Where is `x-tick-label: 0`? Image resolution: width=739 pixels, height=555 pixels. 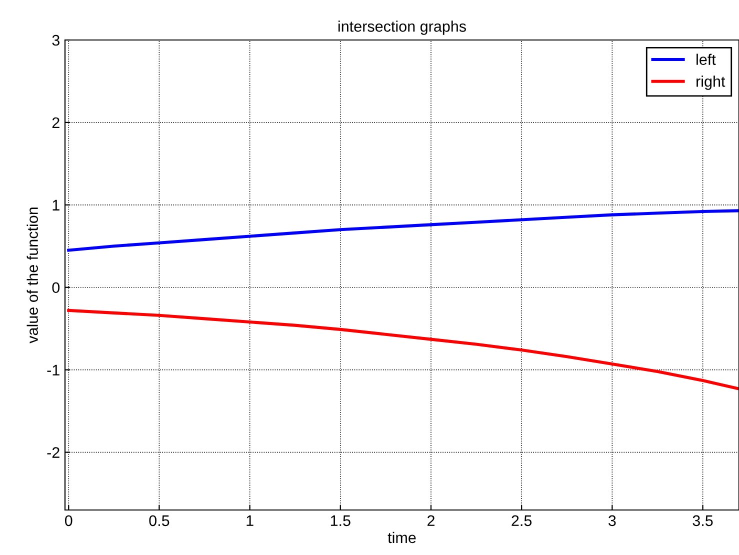 x-tick-label: 0 is located at coordinates (68, 520).